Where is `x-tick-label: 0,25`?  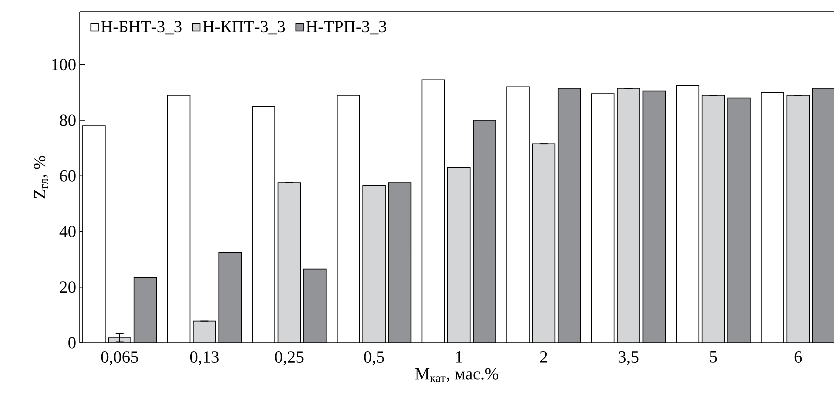
x-tick-label: 0,25 is located at coordinates (289, 359).